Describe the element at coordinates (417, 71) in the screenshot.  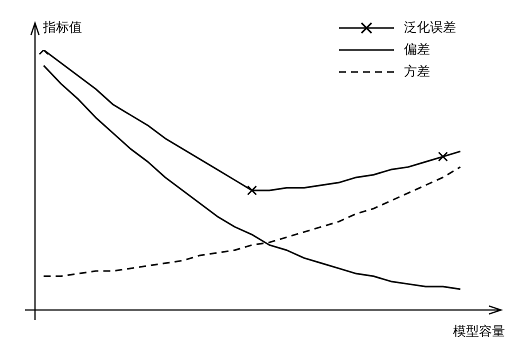
I see `legend-label: 方差` at that location.